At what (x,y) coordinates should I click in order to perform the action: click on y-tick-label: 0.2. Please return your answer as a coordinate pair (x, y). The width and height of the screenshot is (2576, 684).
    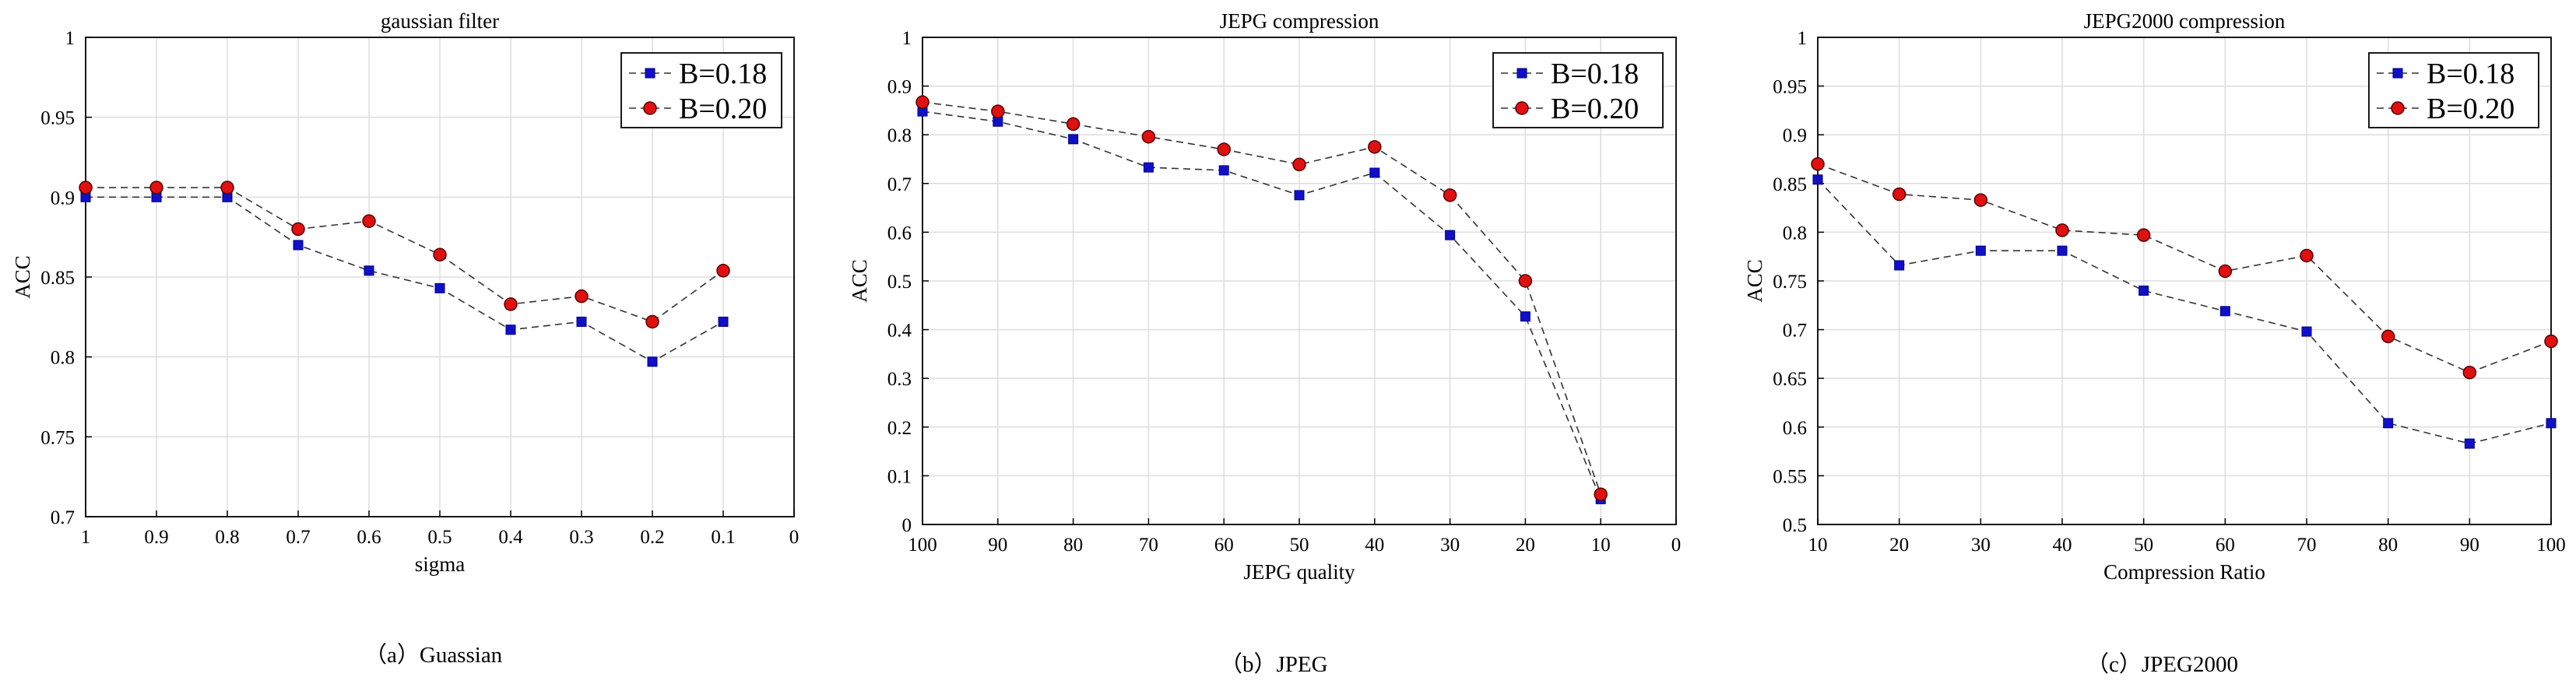
    Looking at the image, I should click on (900, 429).